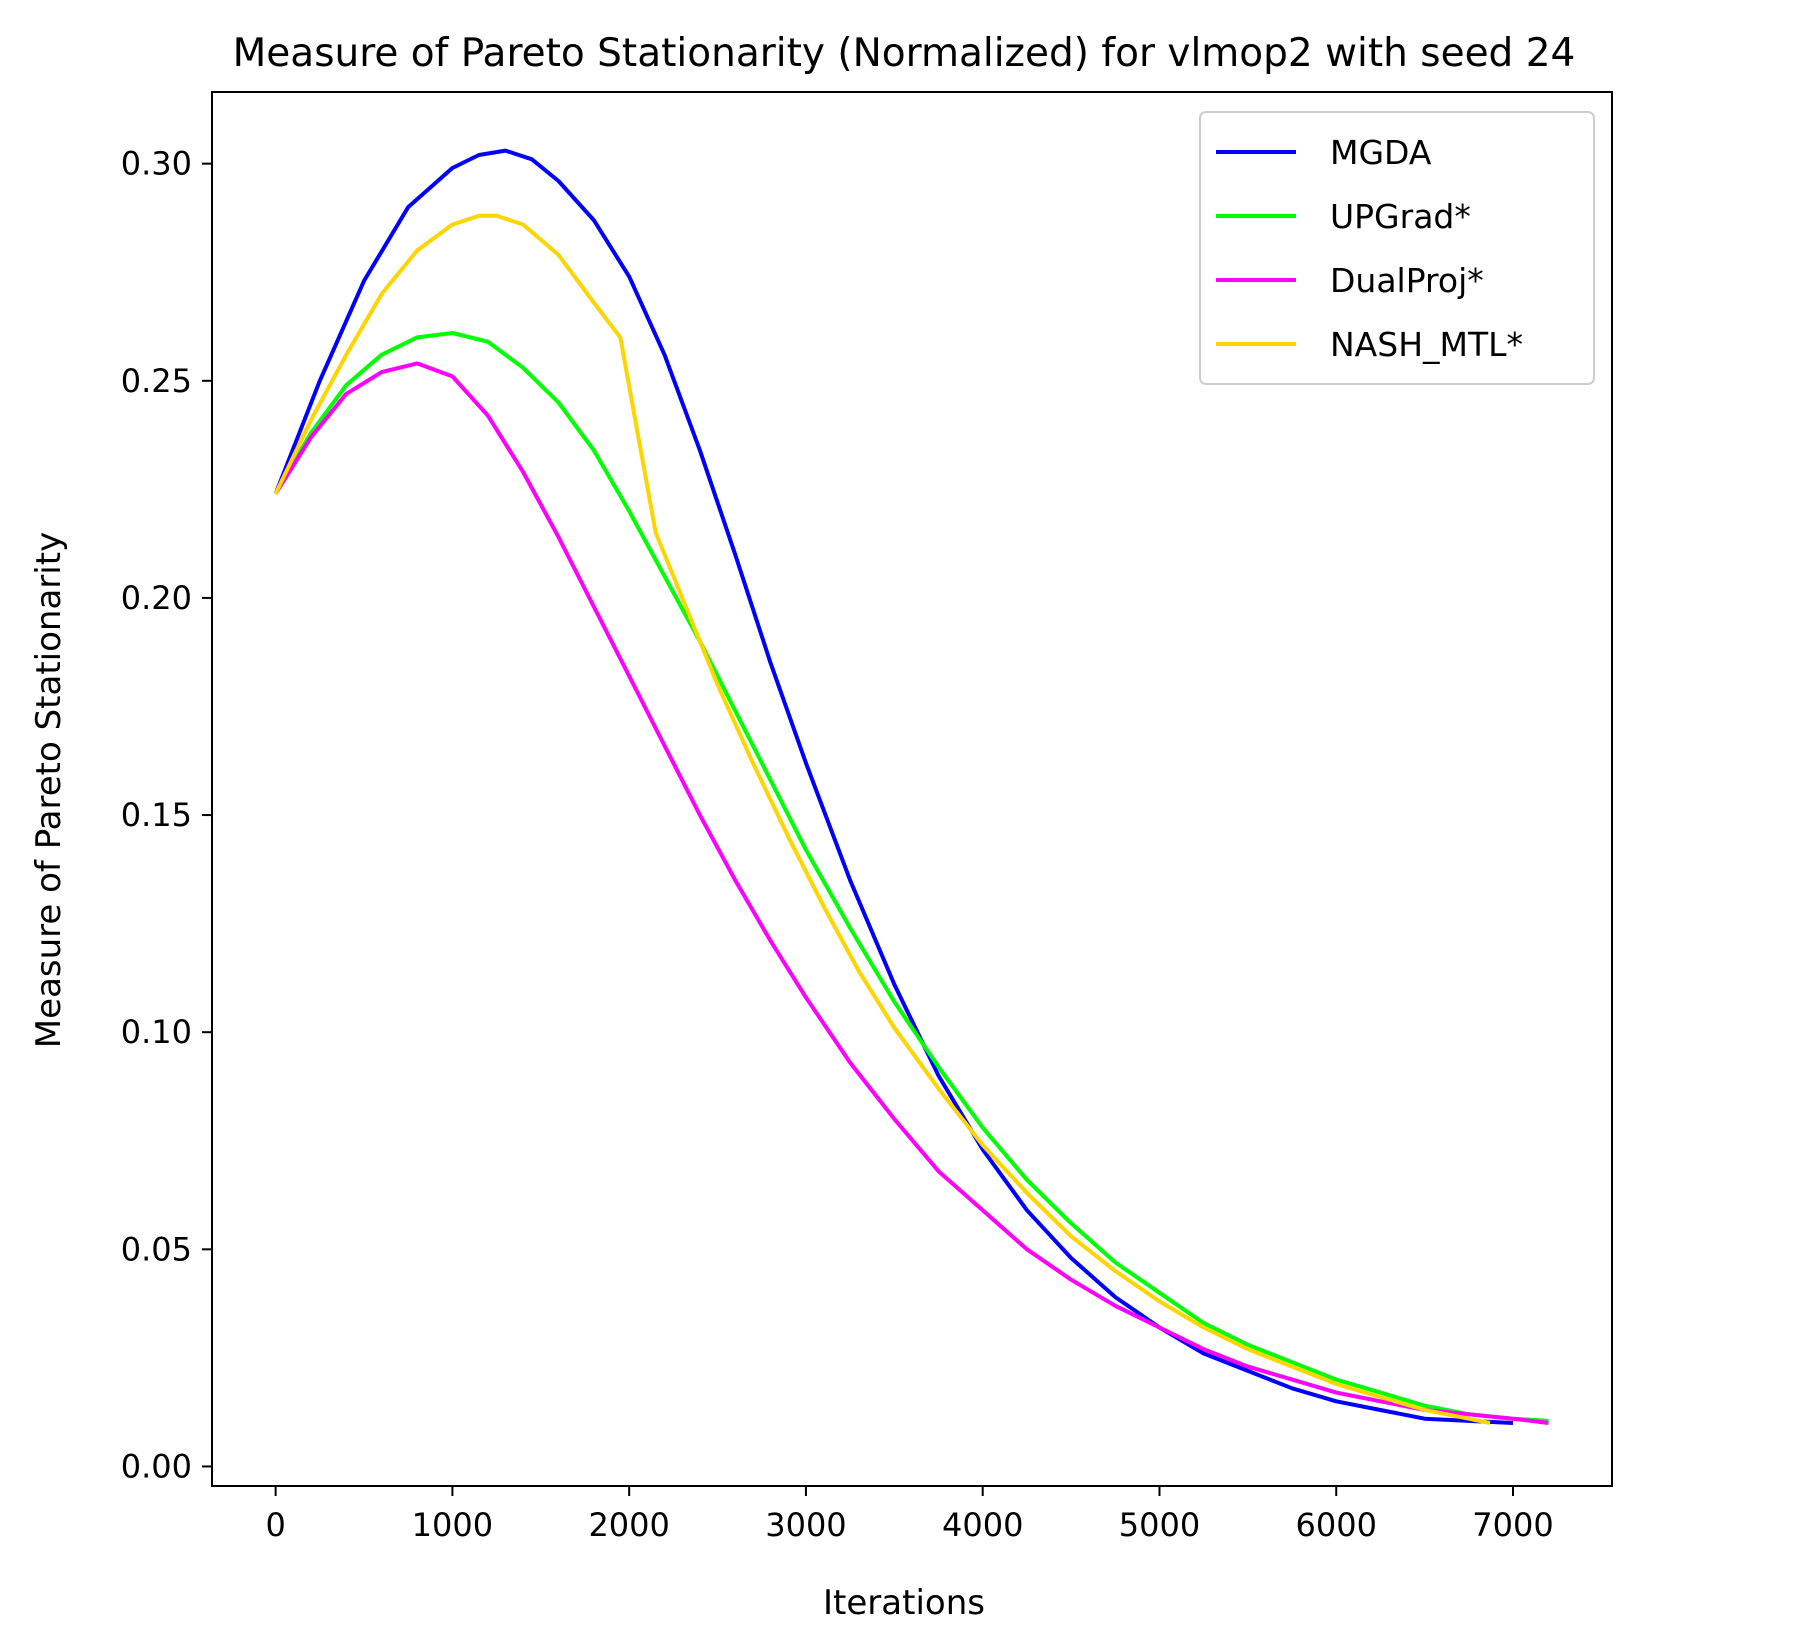 The image size is (1799, 1643). Describe the element at coordinates (1426, 344) in the screenshot. I see `legend-label-nash-mtl: NASH_MTL*` at that location.